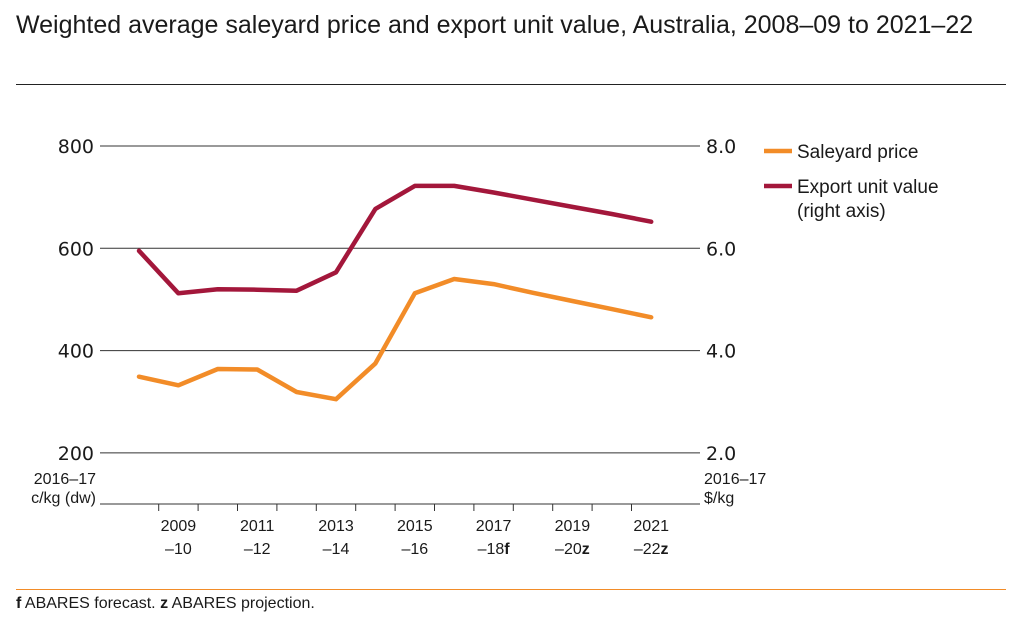 The height and width of the screenshot is (630, 1024). What do you see at coordinates (76, 249) in the screenshot?
I see `y-left-tick-label: 600` at bounding box center [76, 249].